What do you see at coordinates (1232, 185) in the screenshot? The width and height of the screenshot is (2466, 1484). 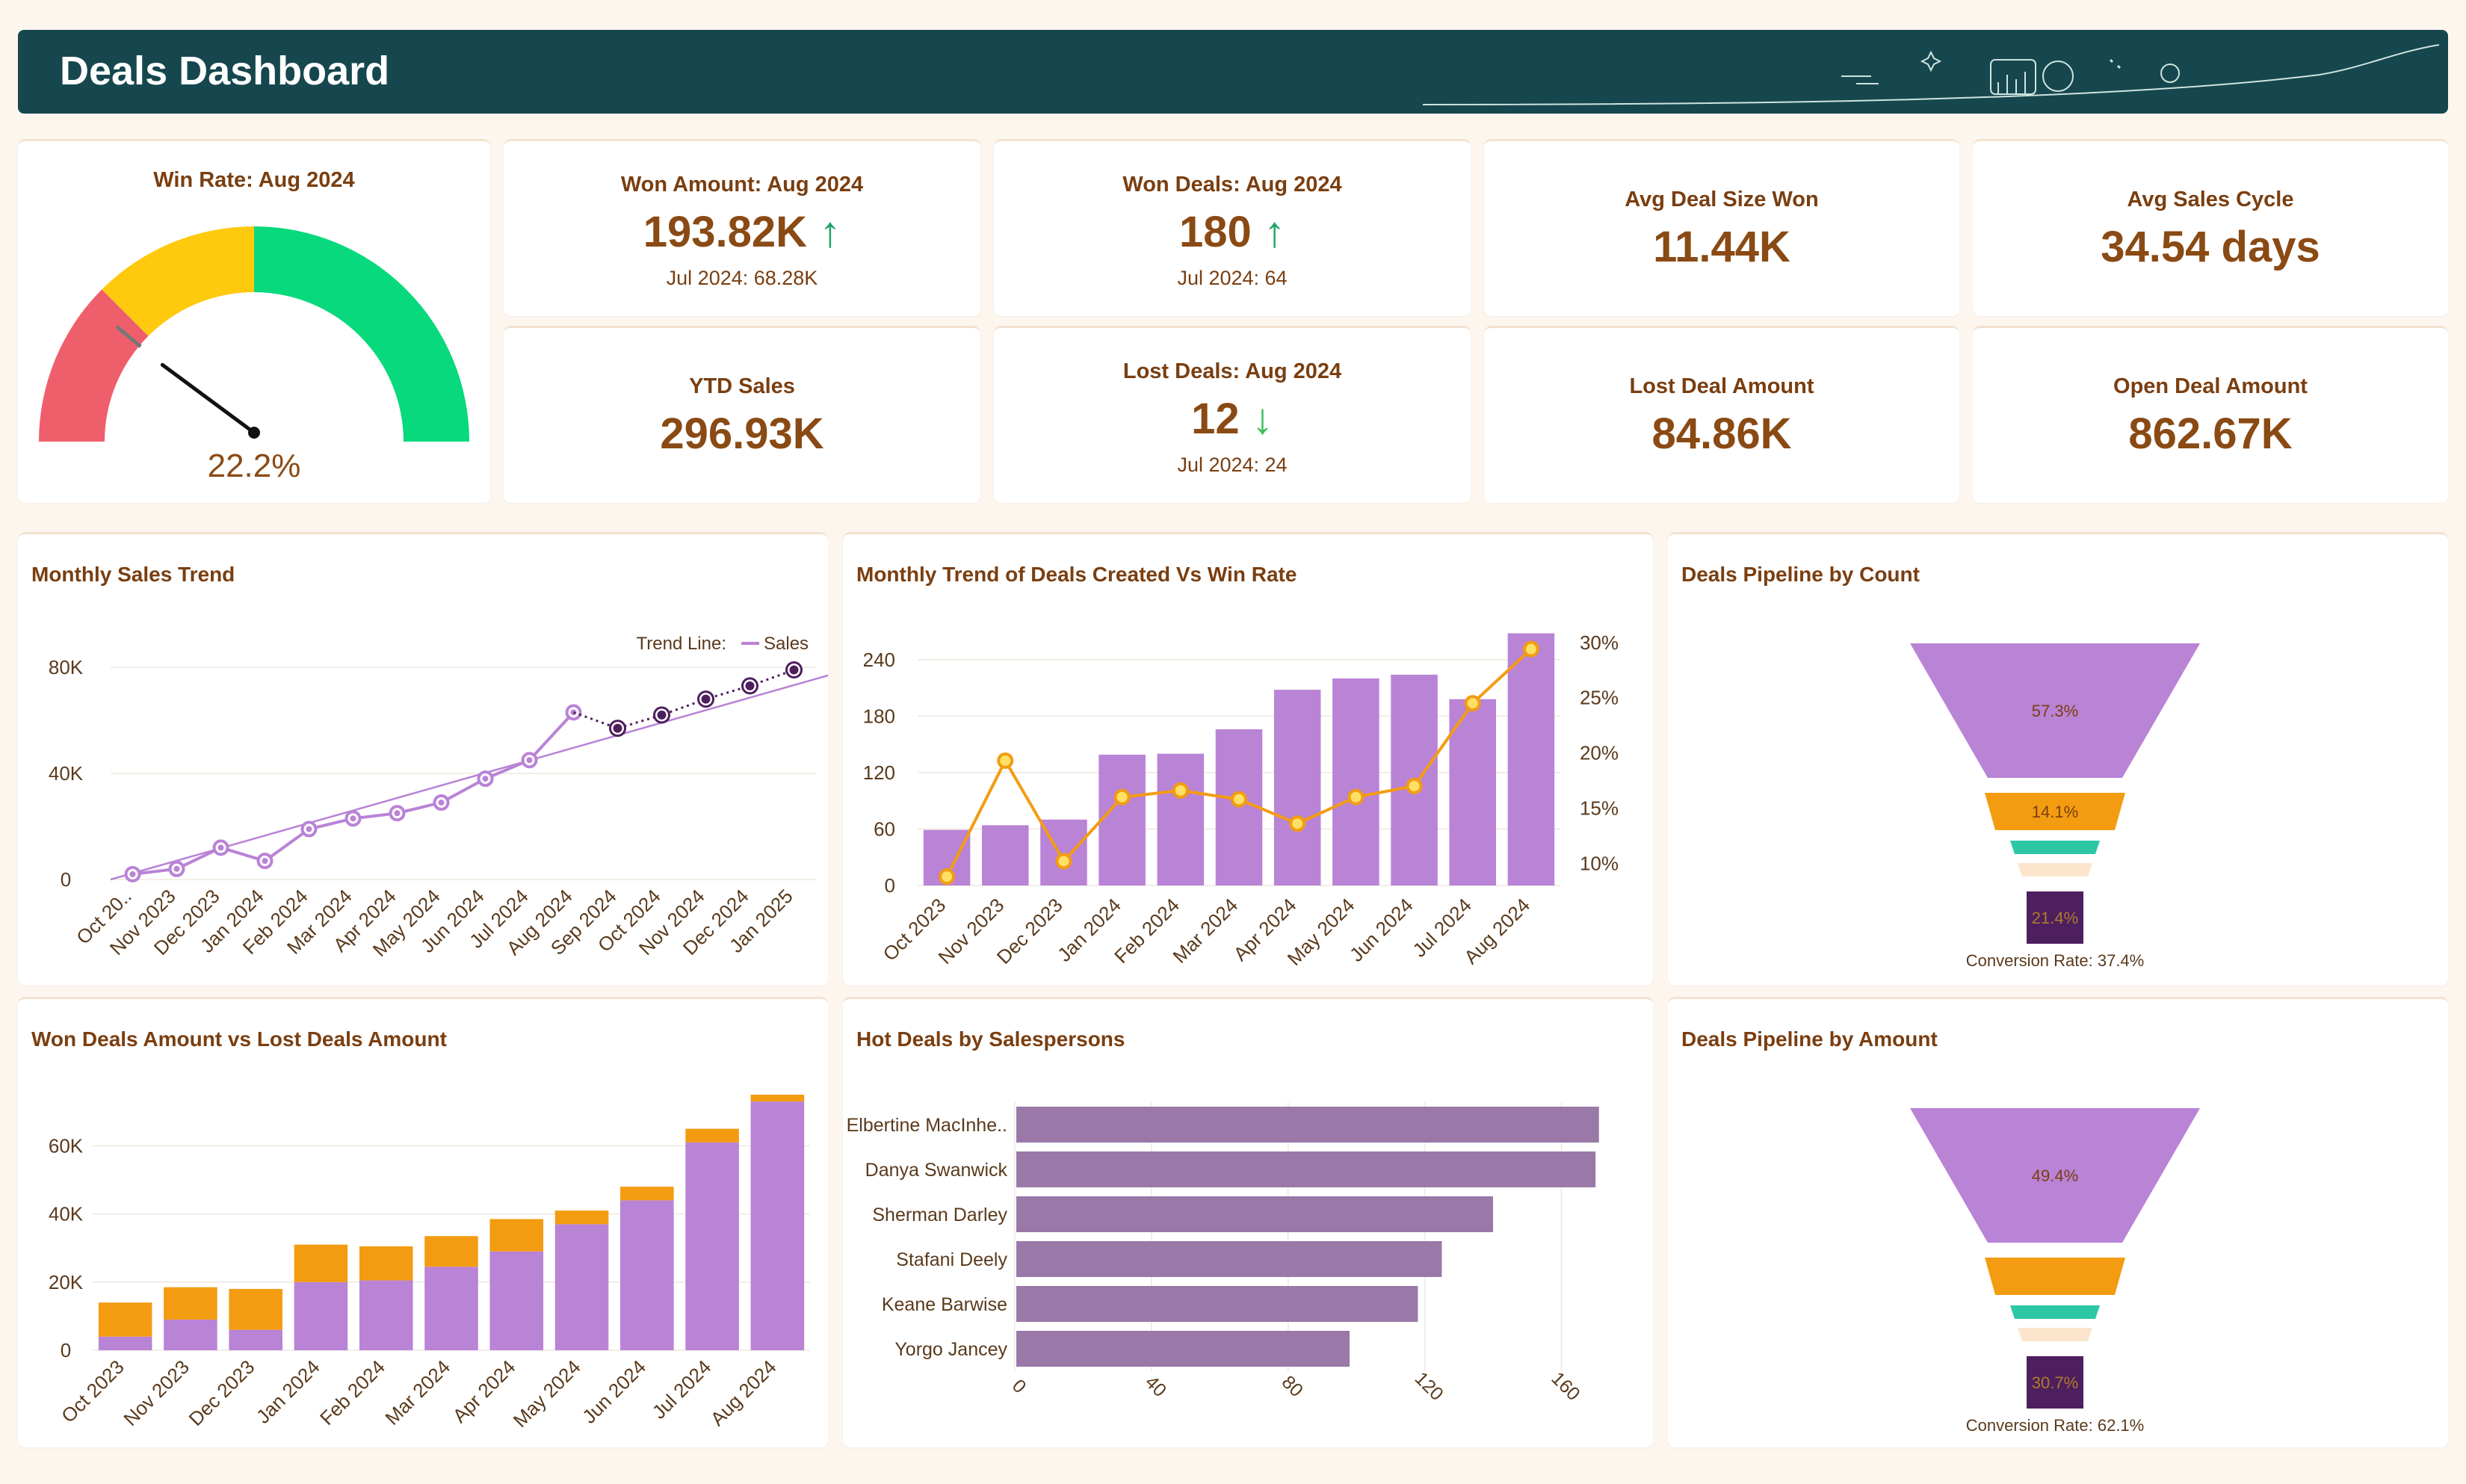 I see `kpi-title: Won Deals: Aug 2024` at bounding box center [1232, 185].